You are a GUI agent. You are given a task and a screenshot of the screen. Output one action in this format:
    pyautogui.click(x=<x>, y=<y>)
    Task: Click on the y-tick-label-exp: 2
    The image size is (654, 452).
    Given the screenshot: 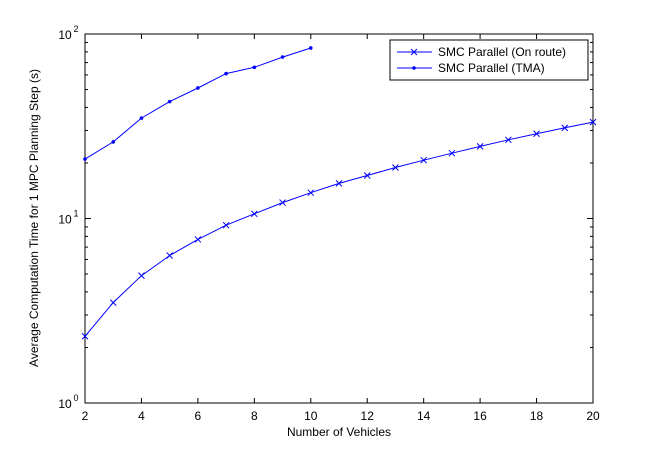 What is the action you would take?
    pyautogui.click(x=75, y=29)
    